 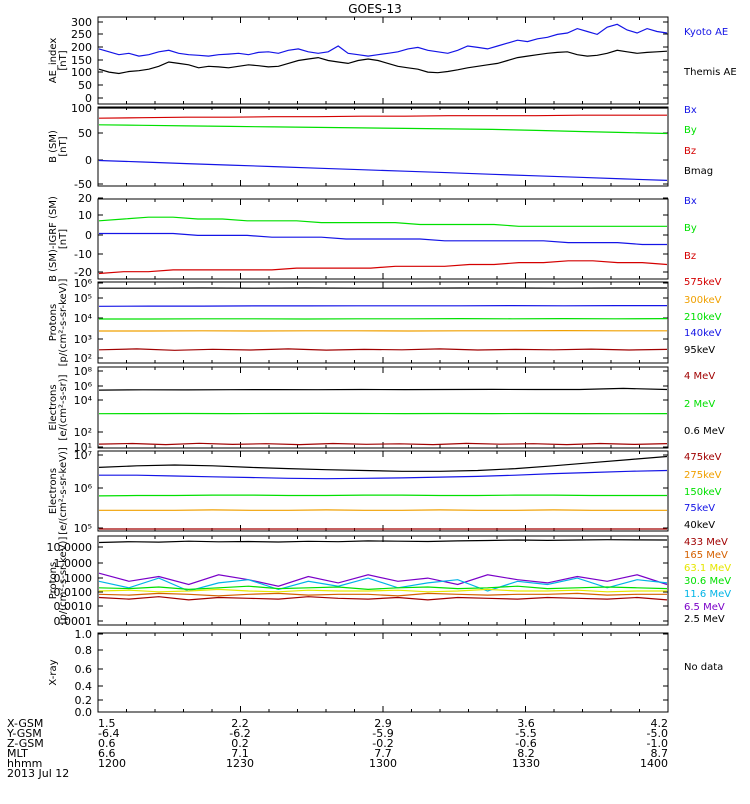 What do you see at coordinates (707, 568) in the screenshot?
I see `legend-entry: 63.1 MeV` at bounding box center [707, 568].